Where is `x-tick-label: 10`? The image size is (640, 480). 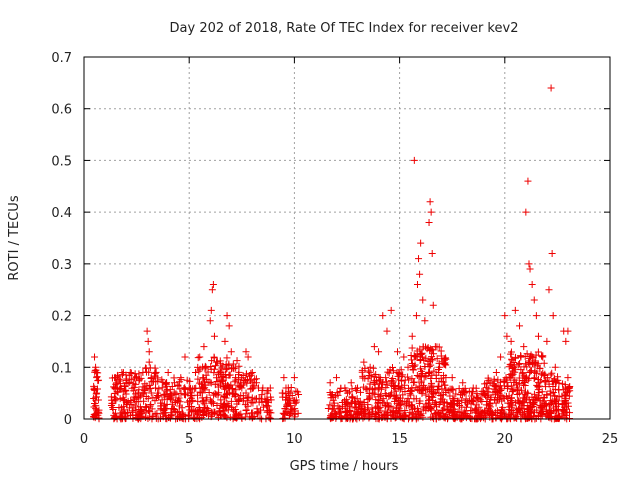 x-tick-label: 10 is located at coordinates (294, 439).